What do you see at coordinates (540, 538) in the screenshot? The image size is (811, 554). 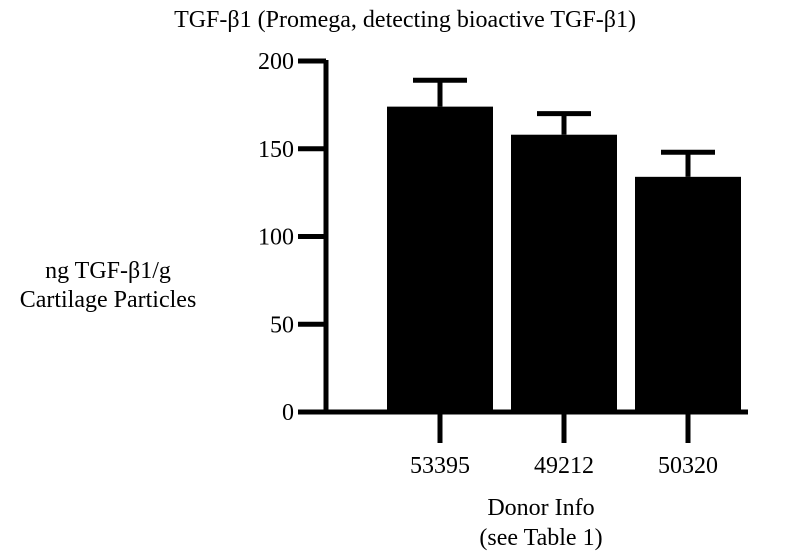 I see `x-axis-label-line-2: (see Table 1)` at bounding box center [540, 538].